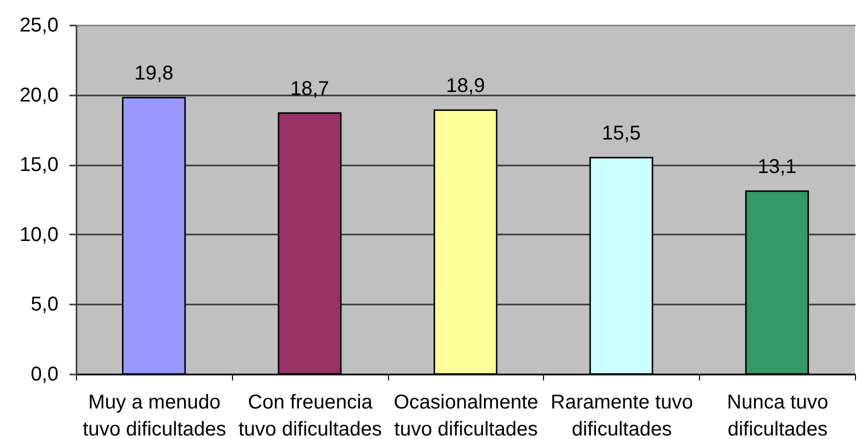 The height and width of the screenshot is (439, 857). I want to click on data-label: 18,7, so click(310, 89).